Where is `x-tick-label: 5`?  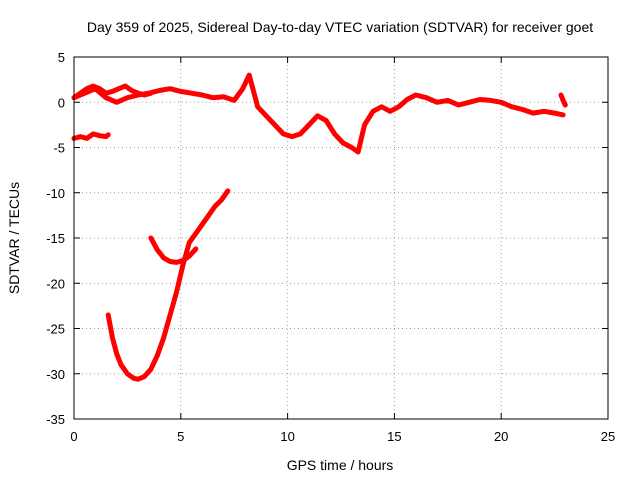 x-tick-label: 5 is located at coordinates (180, 436).